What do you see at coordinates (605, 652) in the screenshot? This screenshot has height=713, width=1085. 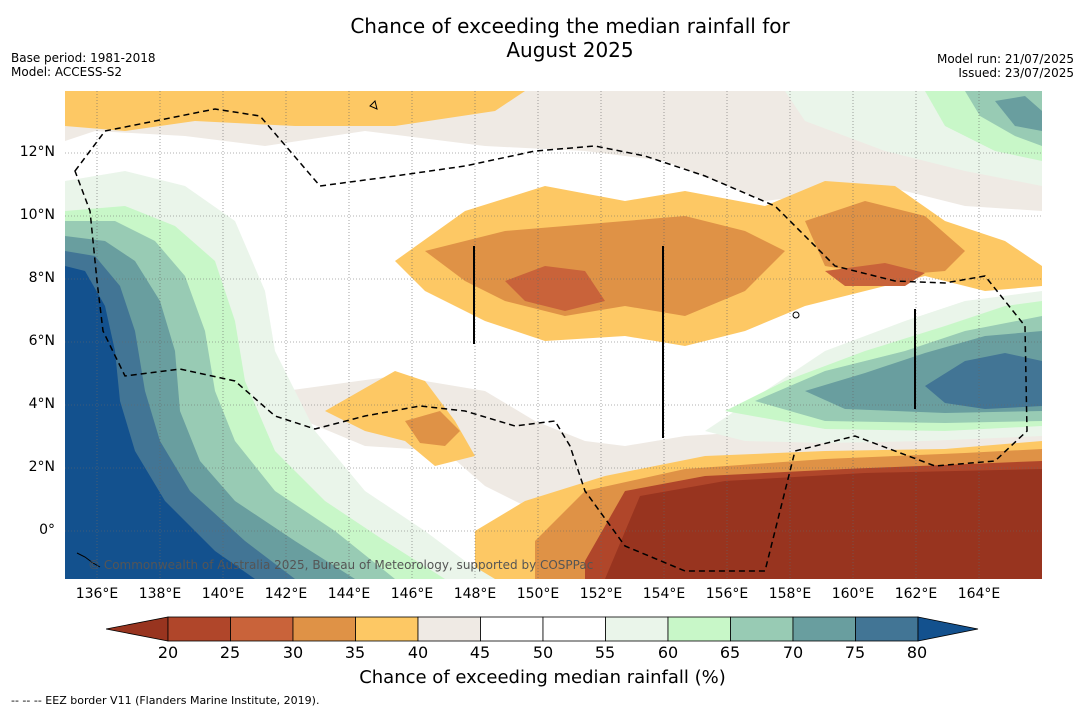 I see `colorbar-label-55: 55` at bounding box center [605, 652].